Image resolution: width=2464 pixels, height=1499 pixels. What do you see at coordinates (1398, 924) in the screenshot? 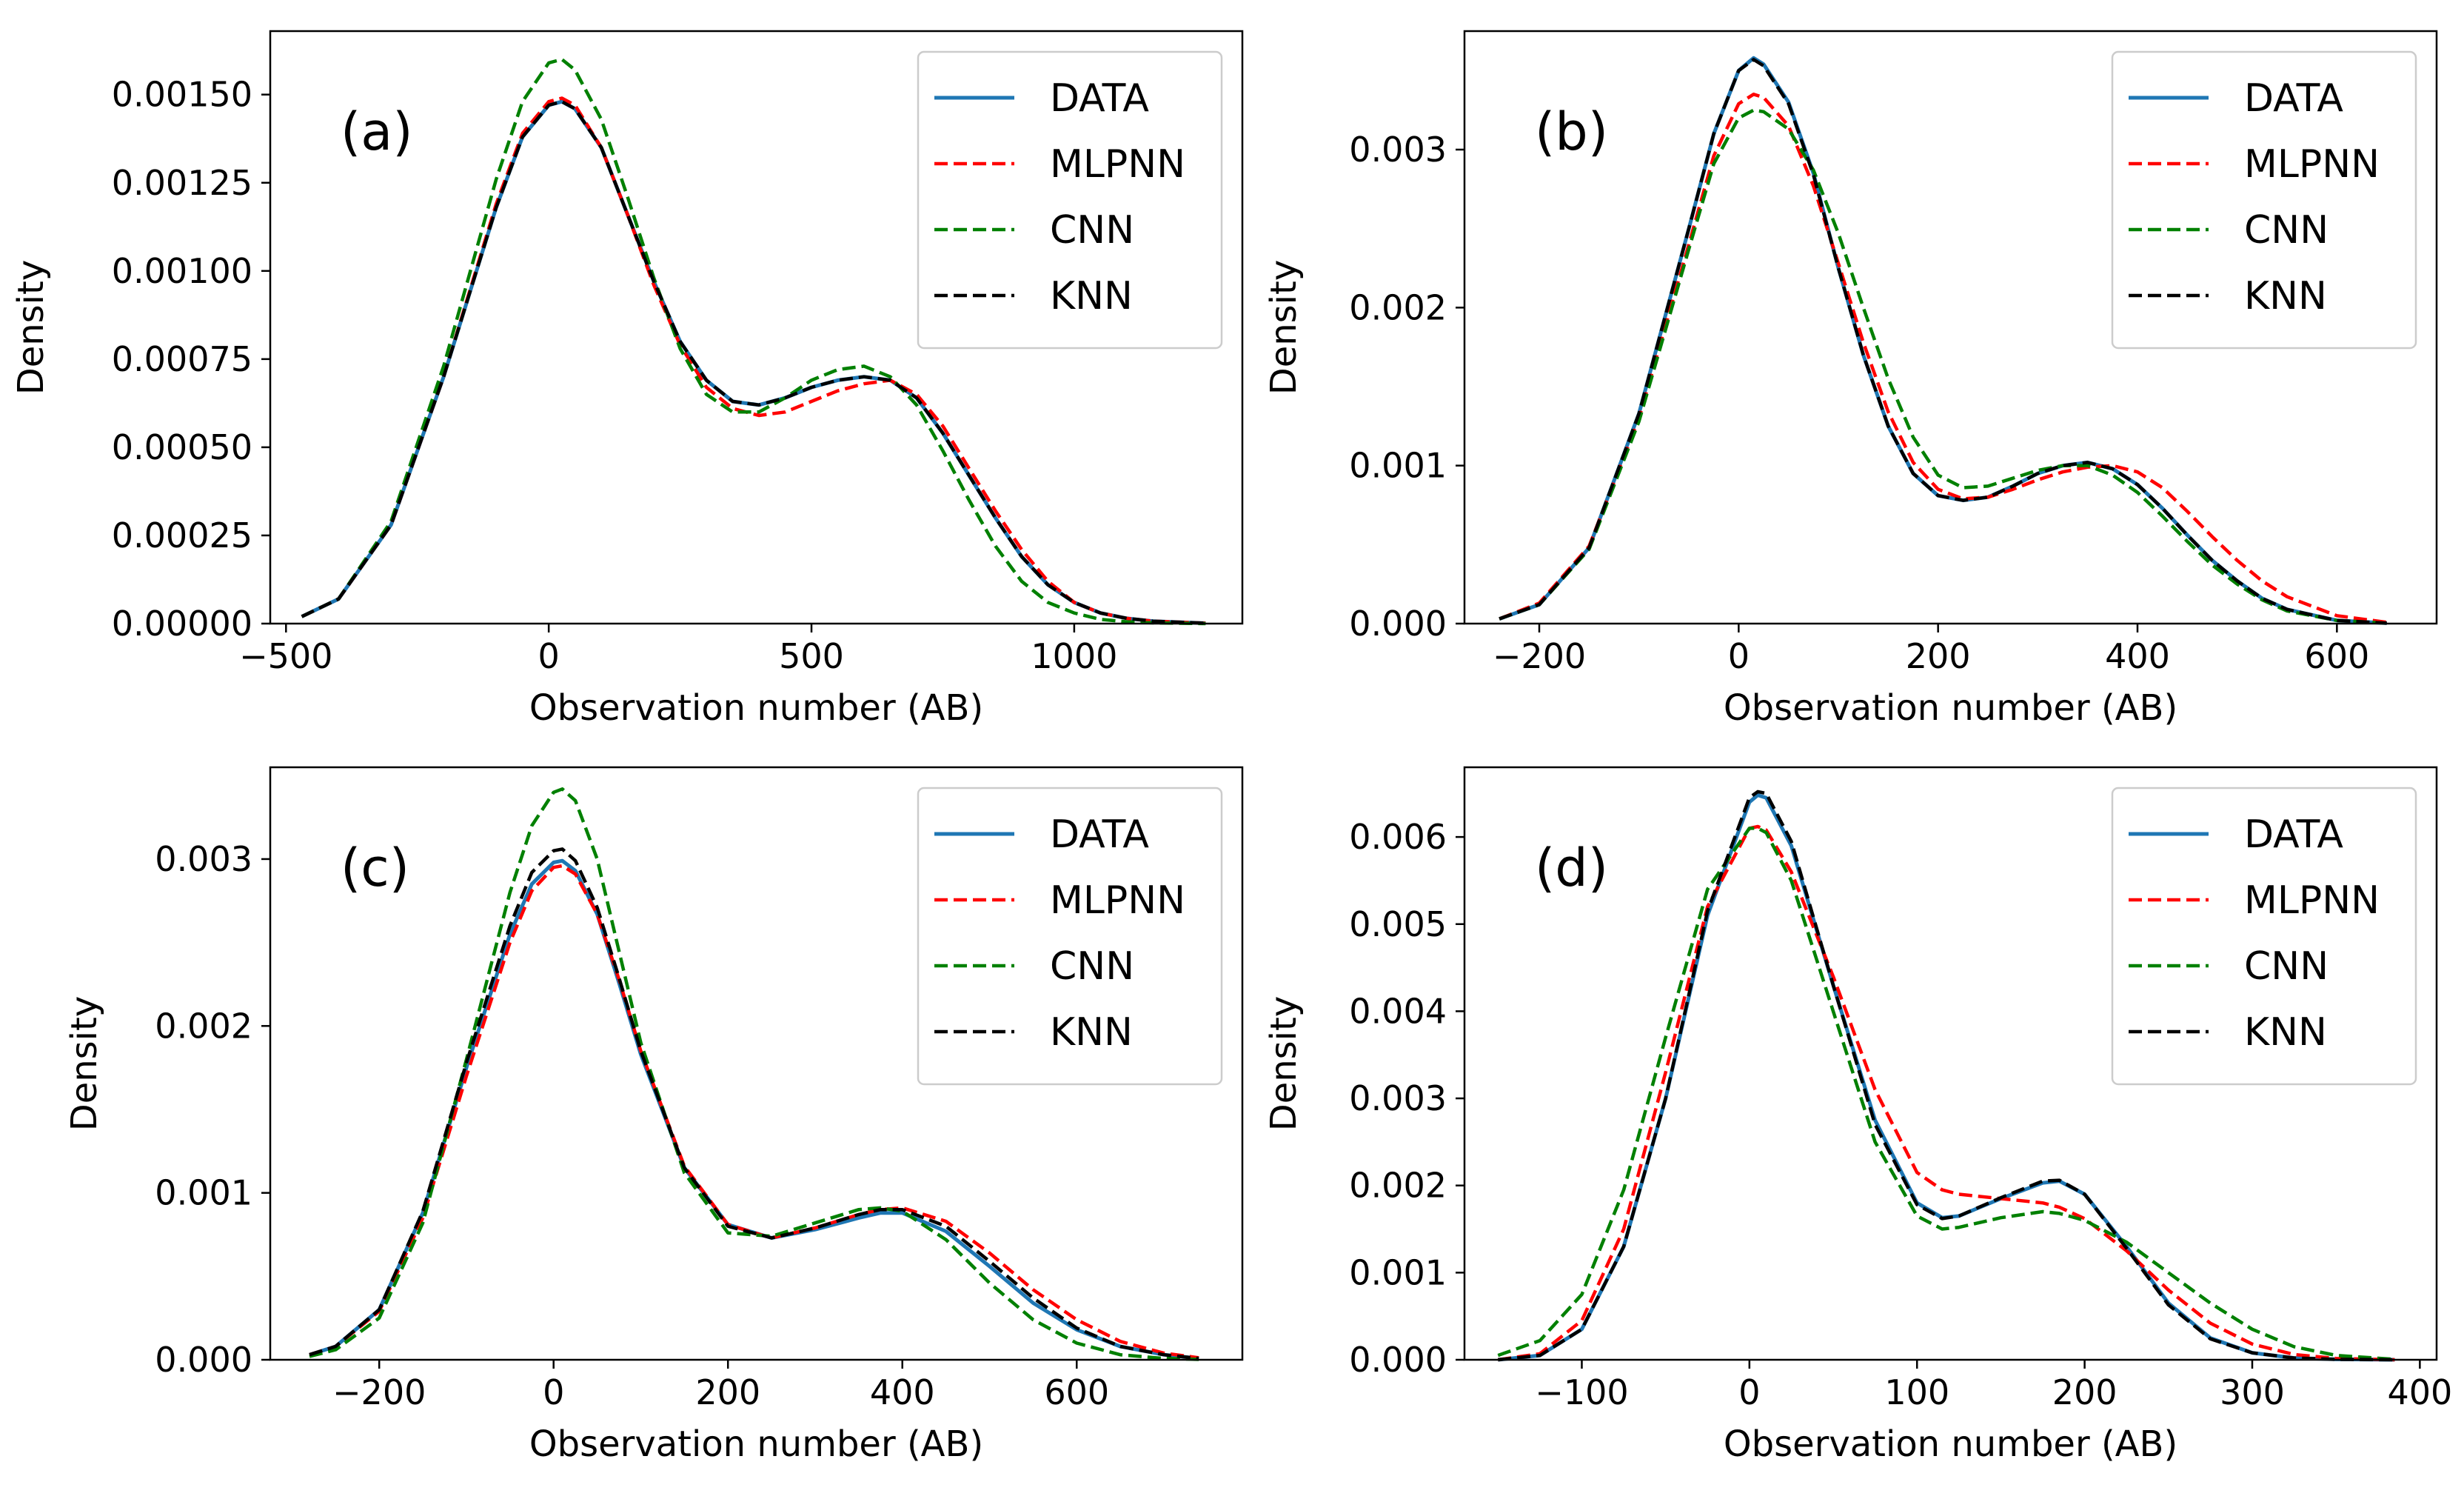
I see `y-tick-label: 0.005` at bounding box center [1398, 924].